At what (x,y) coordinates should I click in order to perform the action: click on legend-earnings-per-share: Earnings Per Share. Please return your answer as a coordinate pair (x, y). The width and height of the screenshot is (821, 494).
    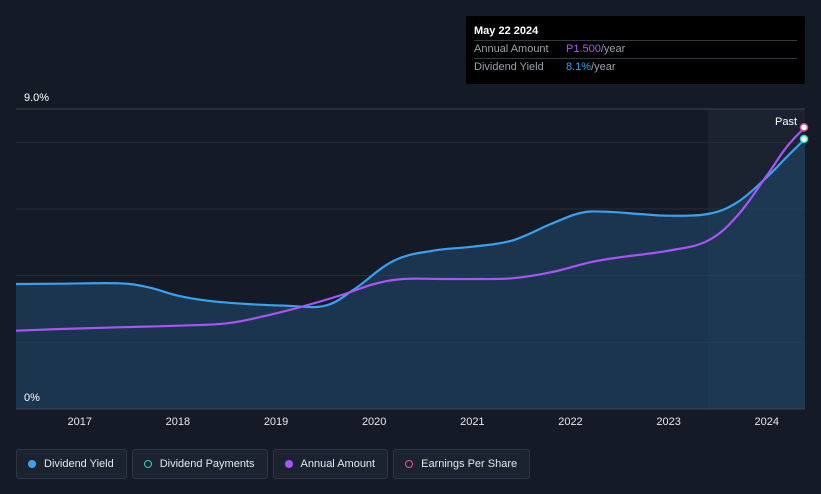
    Looking at the image, I should click on (462, 464).